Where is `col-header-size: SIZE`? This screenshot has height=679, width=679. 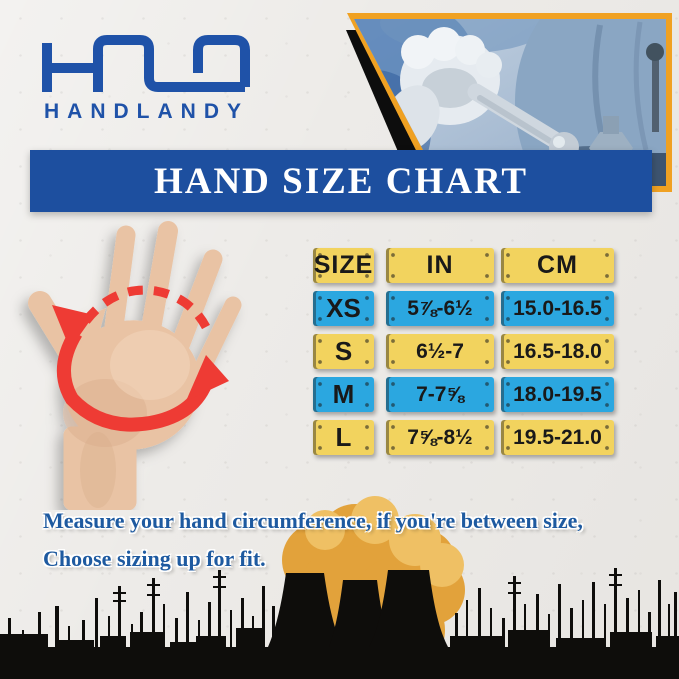 col-header-size: SIZE is located at coordinates (343, 265).